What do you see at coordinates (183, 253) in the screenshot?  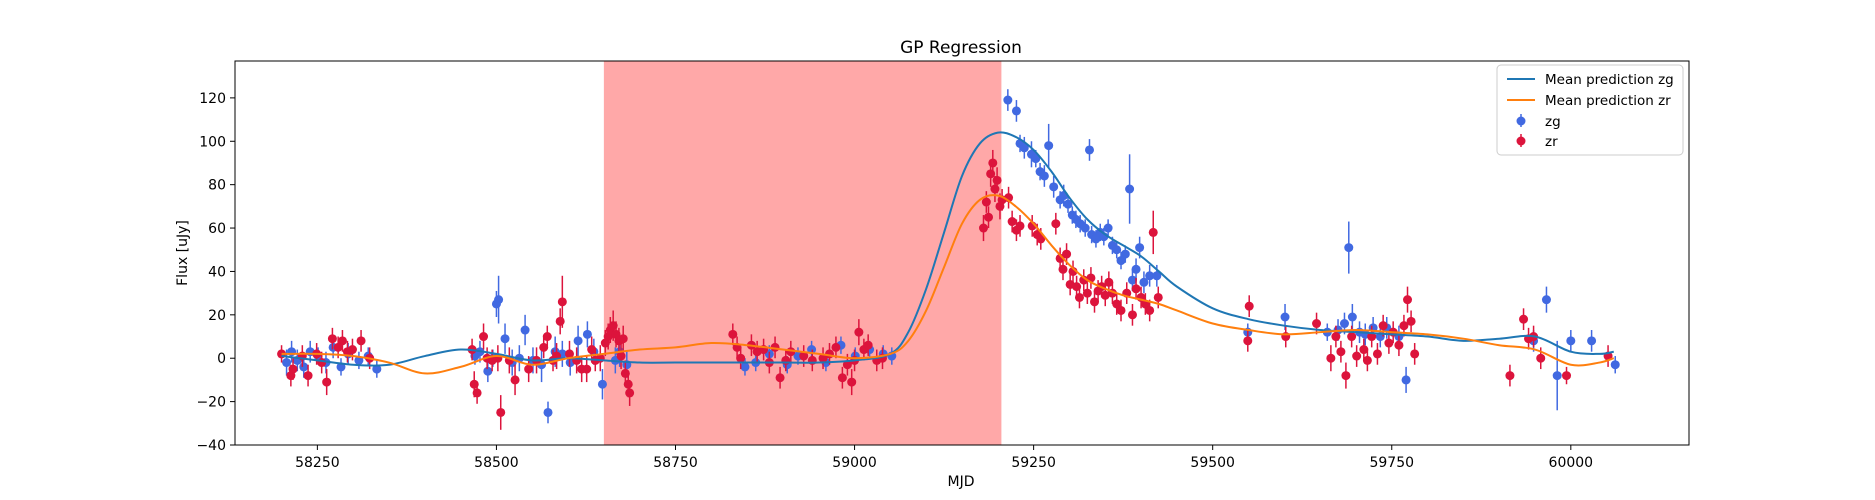 I see `y-axis-label: Flux [uJy]` at bounding box center [183, 253].